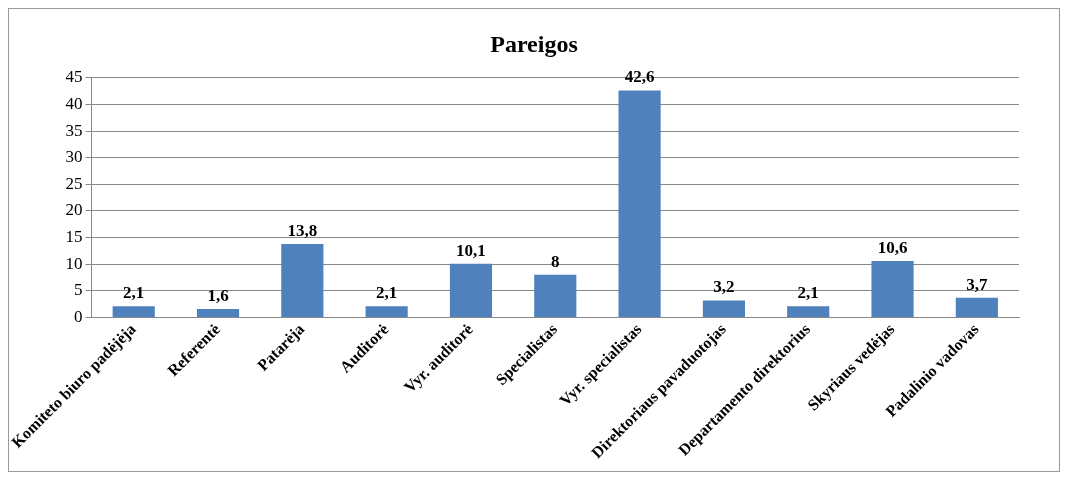 Image resolution: width=1070 pixels, height=481 pixels. What do you see at coordinates (78, 316) in the screenshot?
I see `y-tick-label: 0` at bounding box center [78, 316].